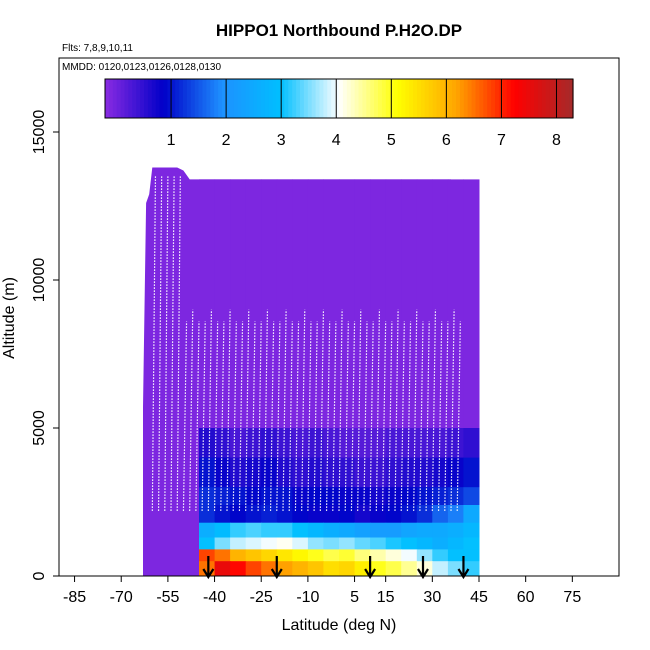 The image size is (650, 650). Describe the element at coordinates (39, 132) in the screenshot. I see `y-tick-label: 15000` at that location.